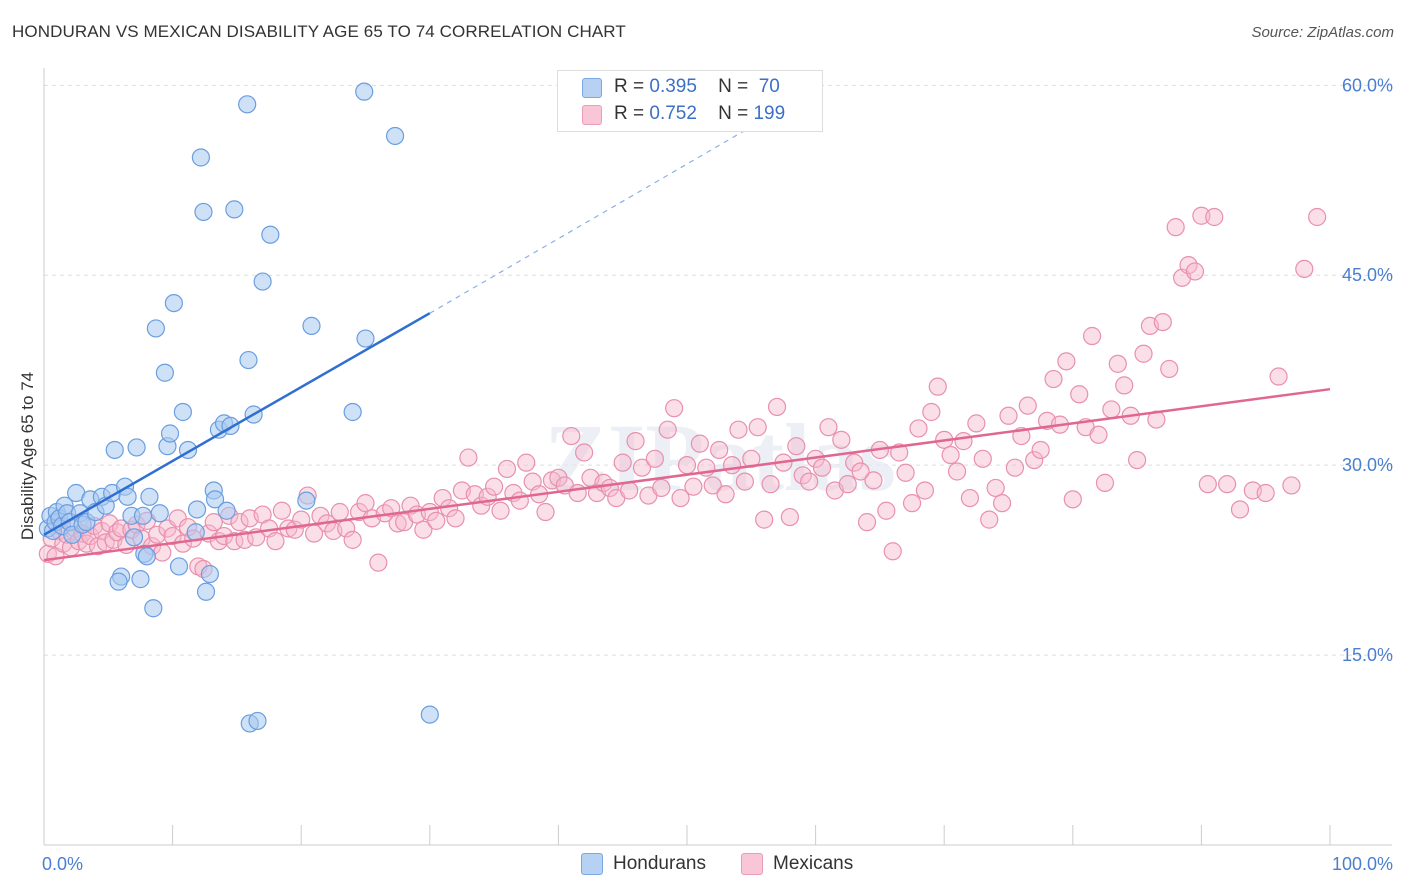  I want to click on honduran-trend-line, so click(237, 424).